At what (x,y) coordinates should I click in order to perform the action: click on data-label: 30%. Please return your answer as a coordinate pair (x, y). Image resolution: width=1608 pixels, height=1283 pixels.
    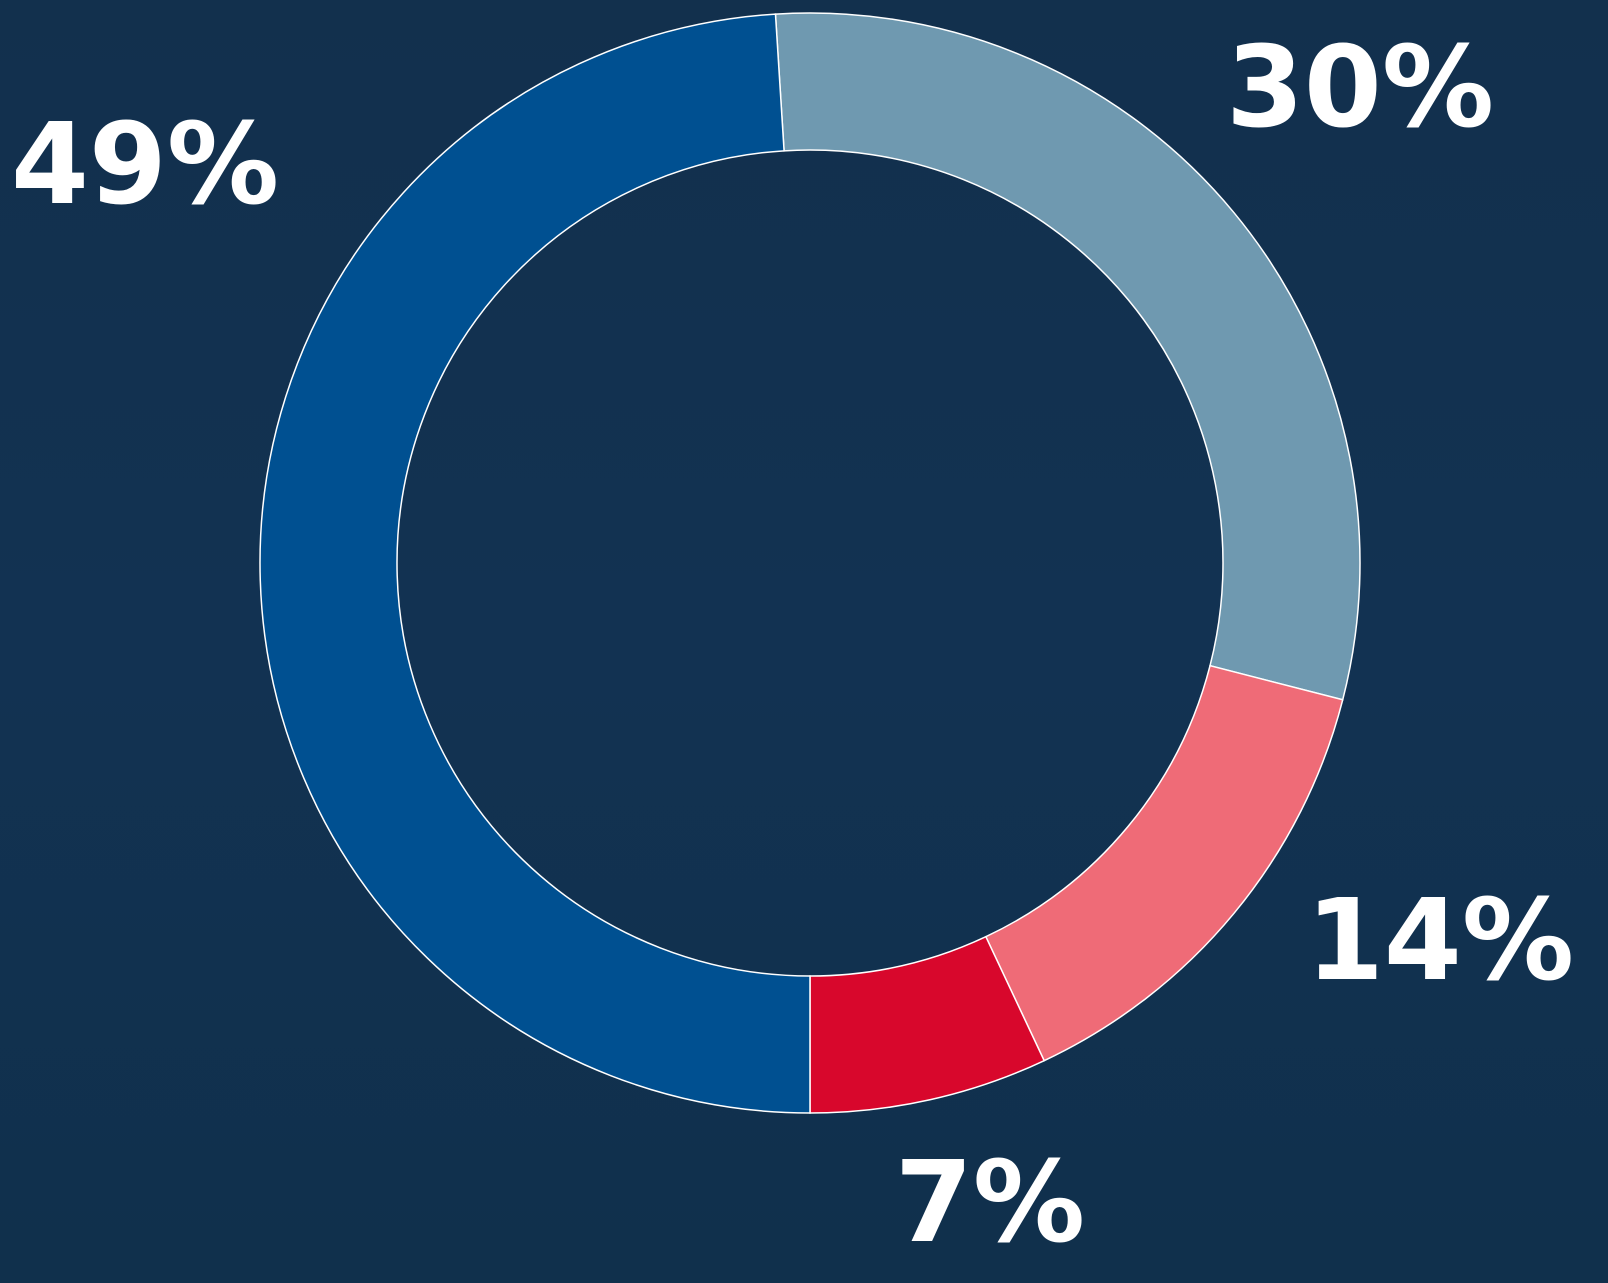
    Looking at the image, I should click on (1360, 88).